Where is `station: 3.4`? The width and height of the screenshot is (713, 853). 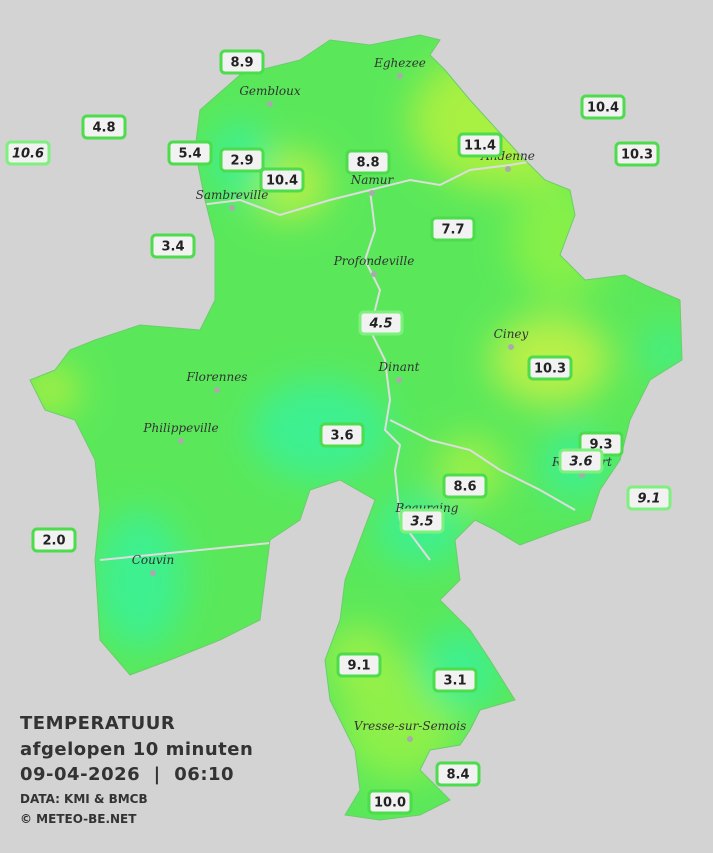
station: 3.4 is located at coordinates (173, 246).